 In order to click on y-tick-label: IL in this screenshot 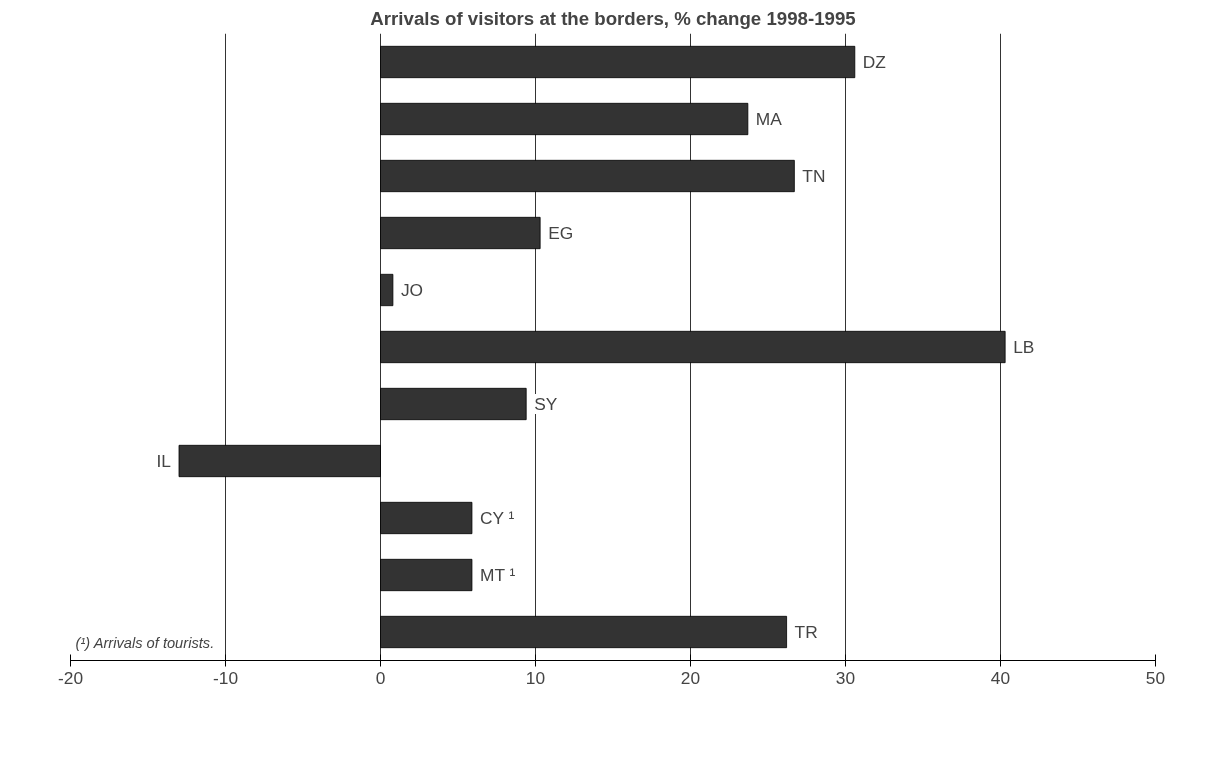, I will do `click(164, 461)`.